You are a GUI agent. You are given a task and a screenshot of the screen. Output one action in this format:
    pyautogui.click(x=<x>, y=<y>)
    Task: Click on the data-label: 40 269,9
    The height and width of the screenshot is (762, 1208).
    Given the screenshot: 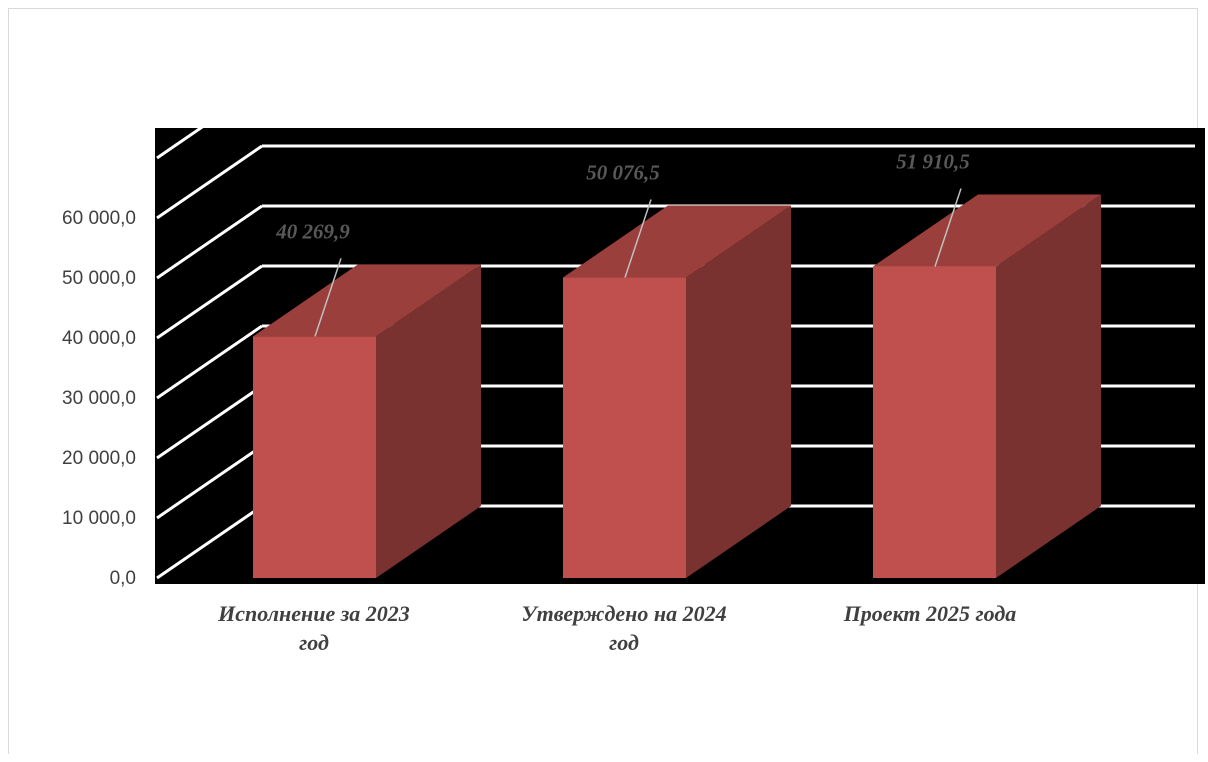 What is the action you would take?
    pyautogui.click(x=312, y=231)
    